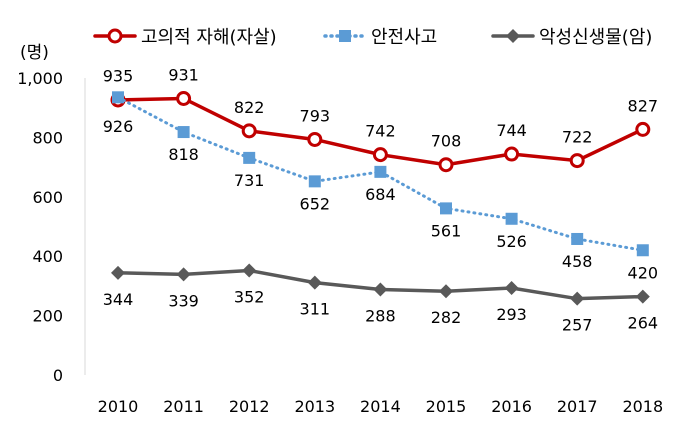  What do you see at coordinates (249, 296) in the screenshot?
I see `data-label: 352` at bounding box center [249, 296].